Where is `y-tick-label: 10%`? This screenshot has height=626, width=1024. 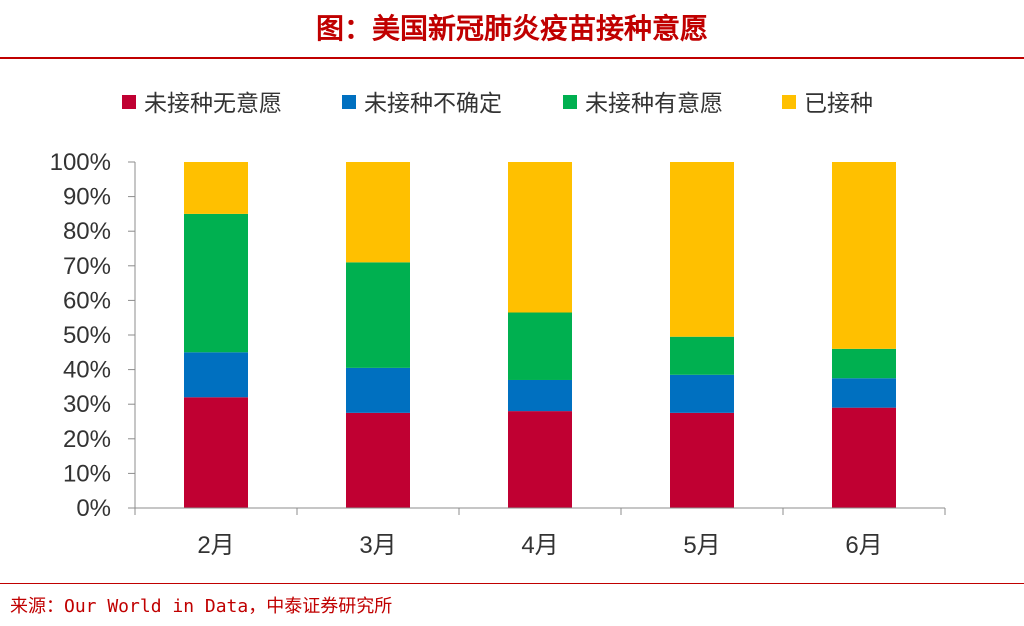 y-tick-label: 10% is located at coordinates (87, 473).